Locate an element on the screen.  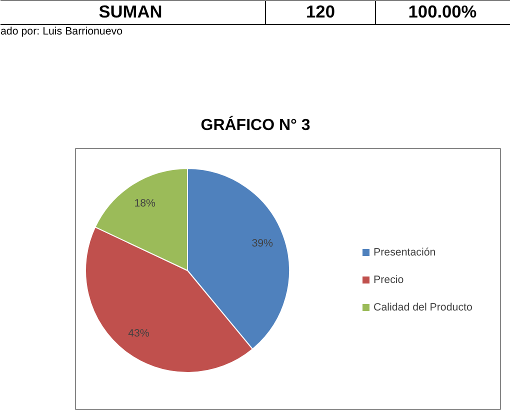
legend-label: Precio is located at coordinates (389, 280).